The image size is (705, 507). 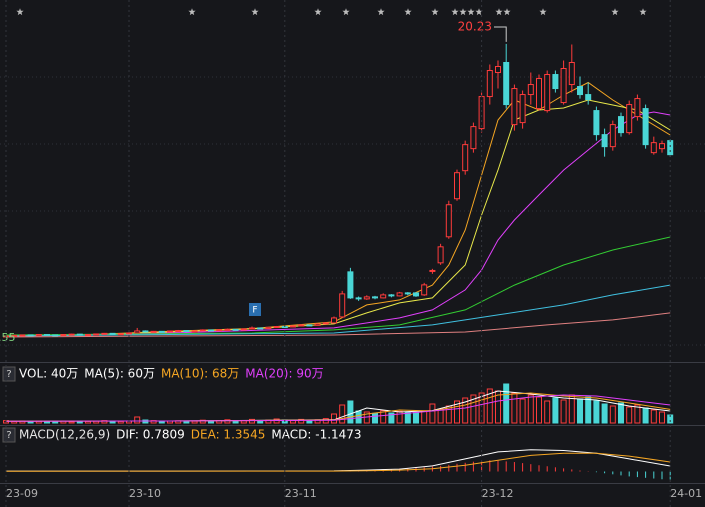 I want to click on legend-entry: MACD: -1.1473, so click(x=316, y=435).